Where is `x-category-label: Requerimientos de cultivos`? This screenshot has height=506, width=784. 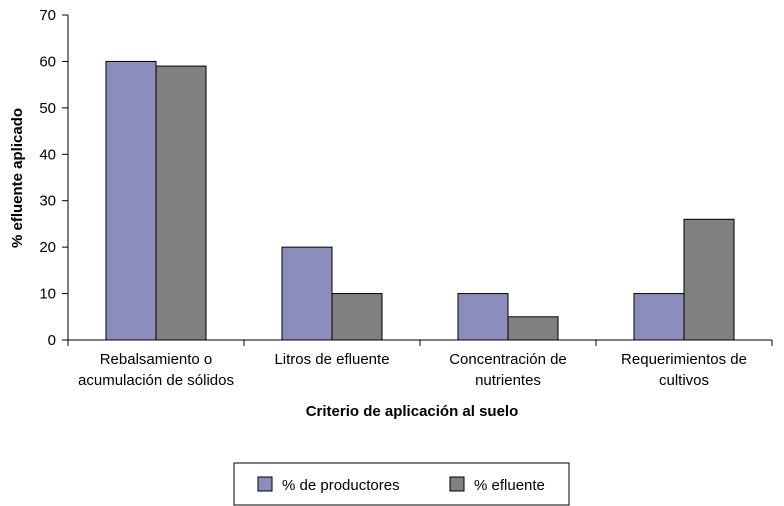 x-category-label: Requerimientos de cultivos is located at coordinates (684, 370).